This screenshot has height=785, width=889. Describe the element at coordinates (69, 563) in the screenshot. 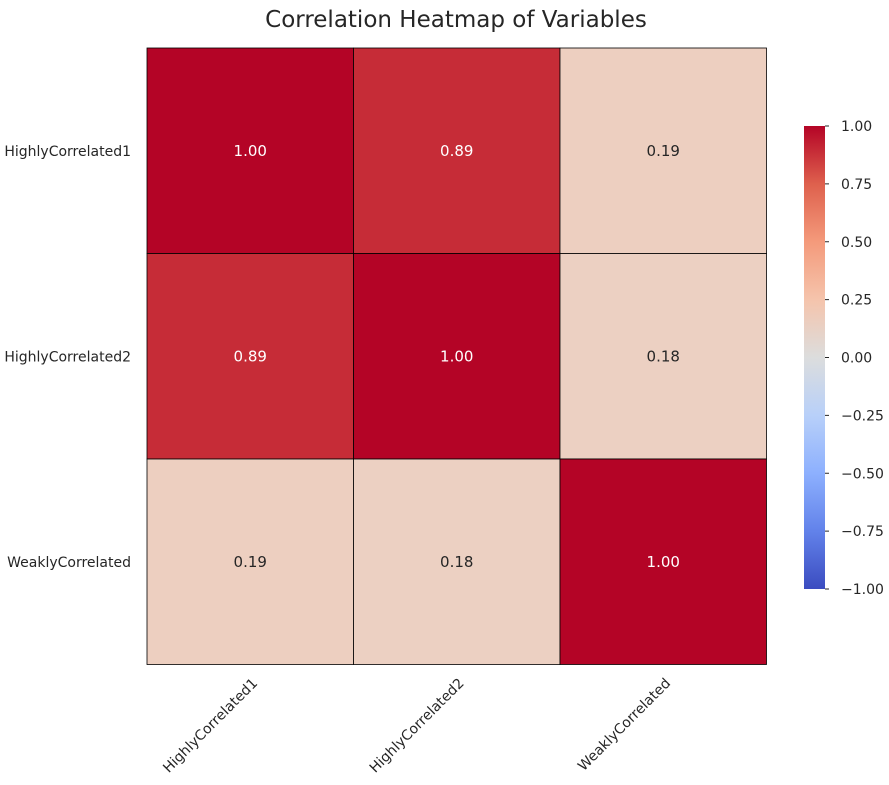

I see `row-tick-label: WeaklyCorrelated` at that location.